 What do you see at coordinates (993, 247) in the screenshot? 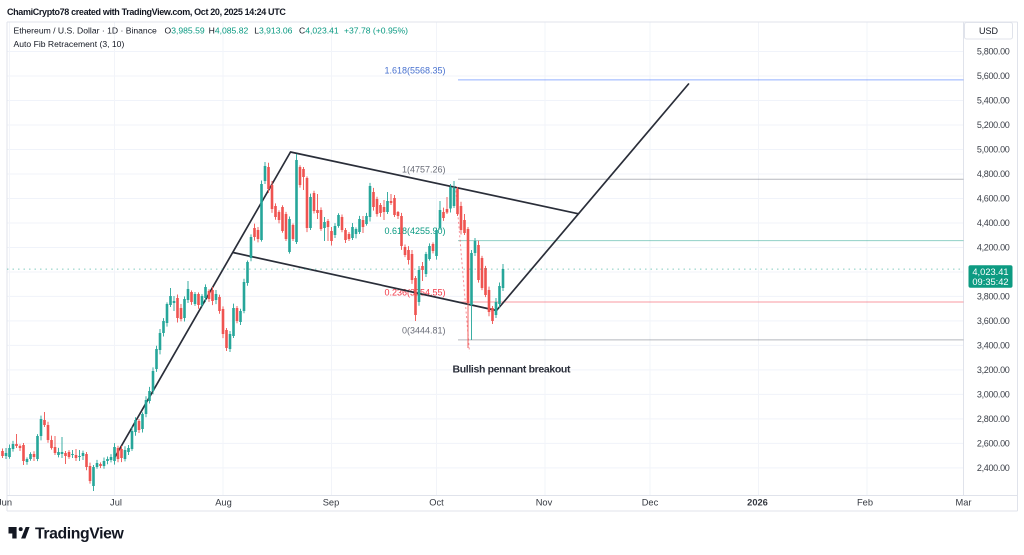
I see `svg-text: 4,200.00` at bounding box center [993, 247].